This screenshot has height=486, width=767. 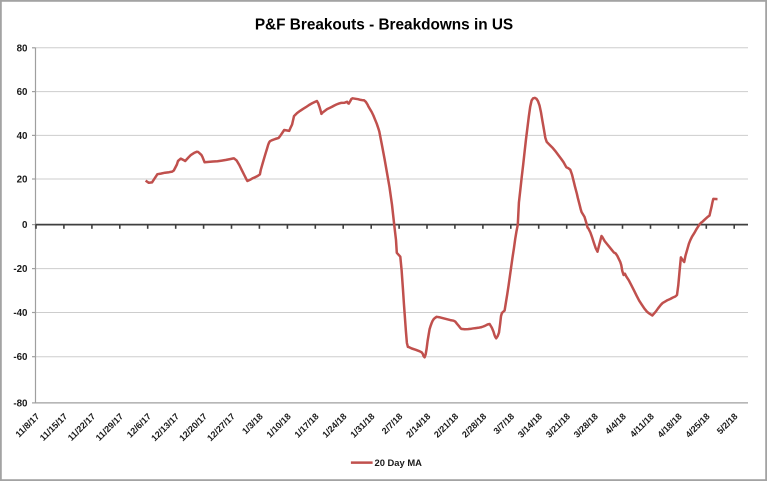 I want to click on svg-text: 20 Day MA, so click(x=399, y=462).